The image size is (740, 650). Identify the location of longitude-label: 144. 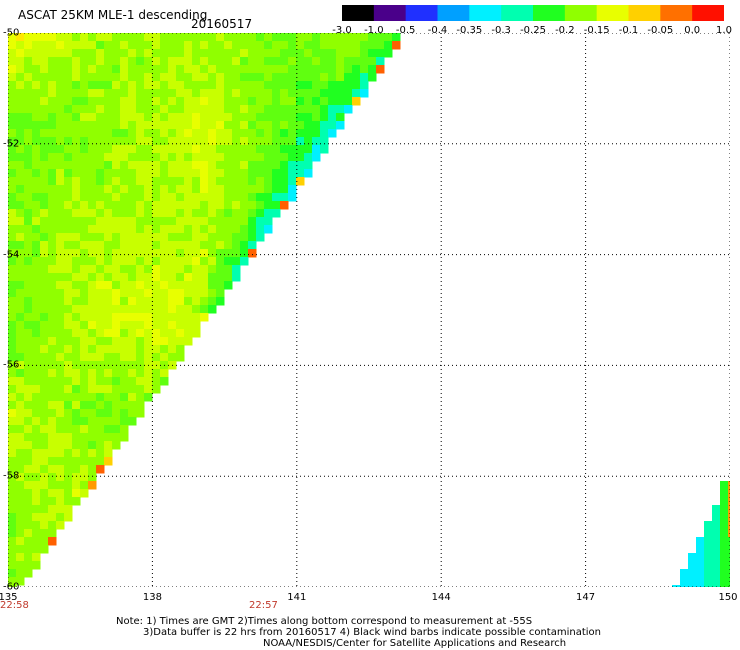
(441, 597).